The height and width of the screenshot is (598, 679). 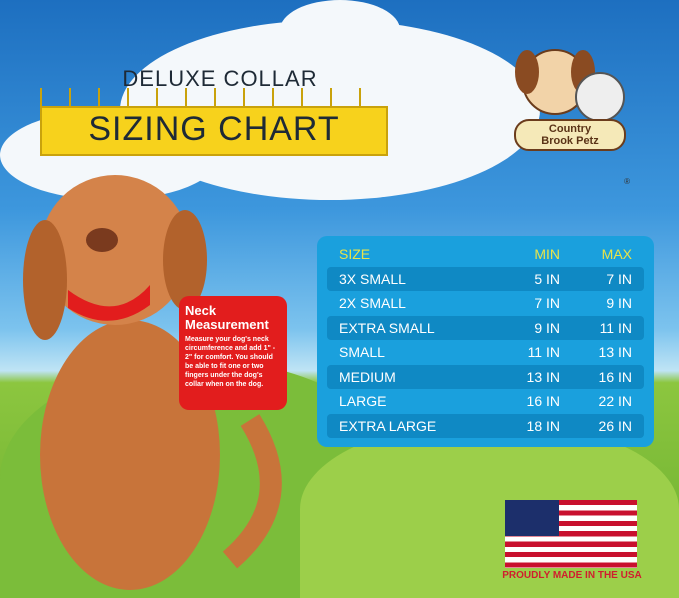 I want to click on min-cell: 7 IN, so click(x=547, y=303).